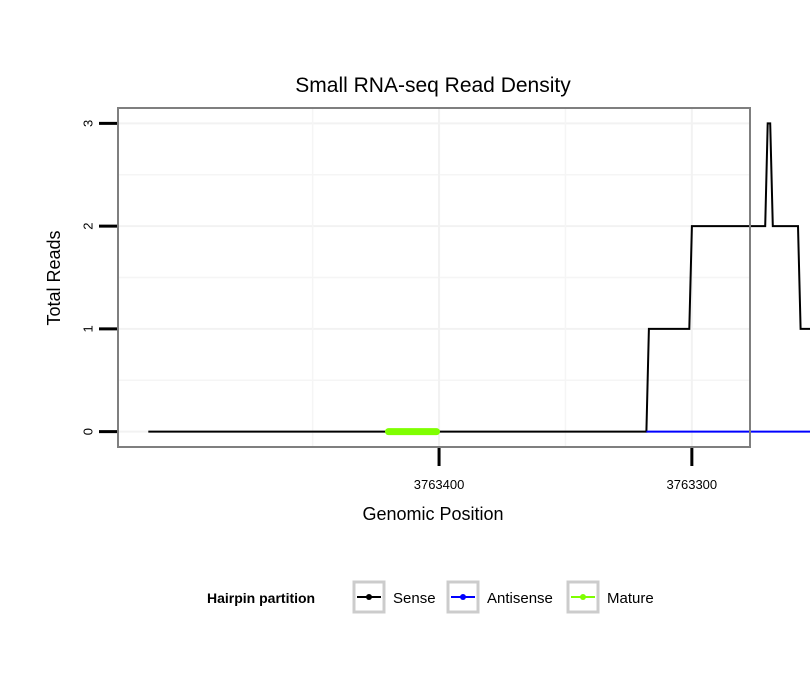  Describe the element at coordinates (692, 484) in the screenshot. I see `x-tick-label-1: 3763300` at that location.